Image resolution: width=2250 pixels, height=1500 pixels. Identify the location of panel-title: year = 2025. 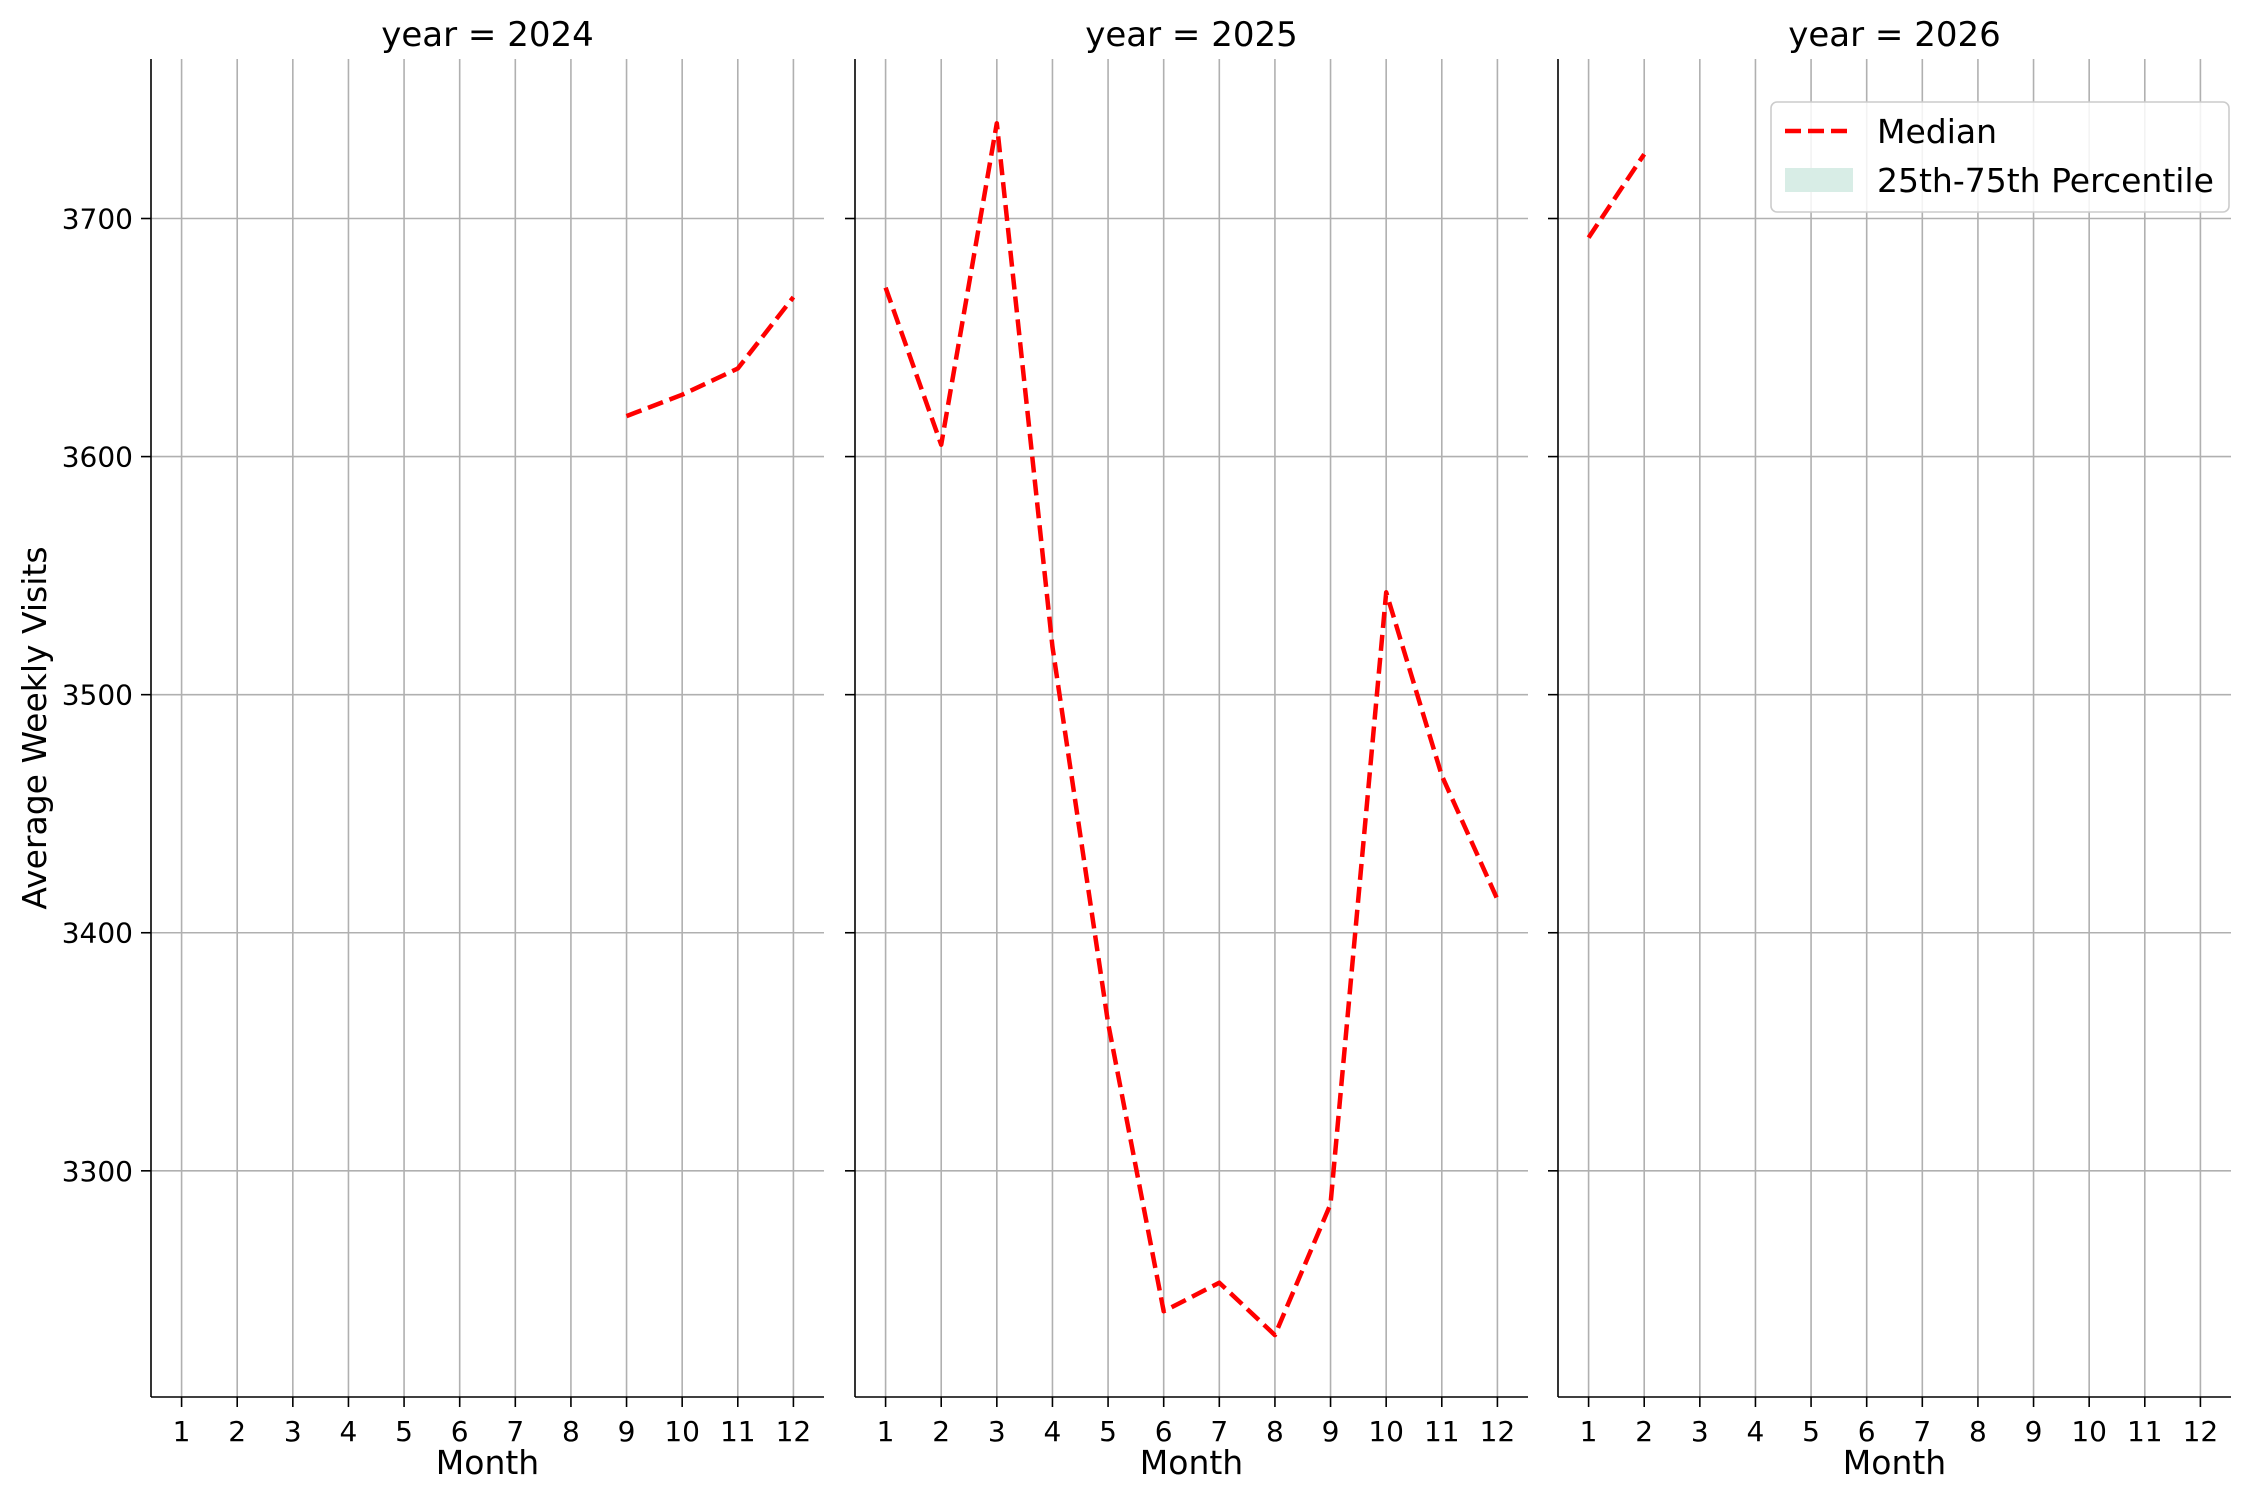
(1191, 35).